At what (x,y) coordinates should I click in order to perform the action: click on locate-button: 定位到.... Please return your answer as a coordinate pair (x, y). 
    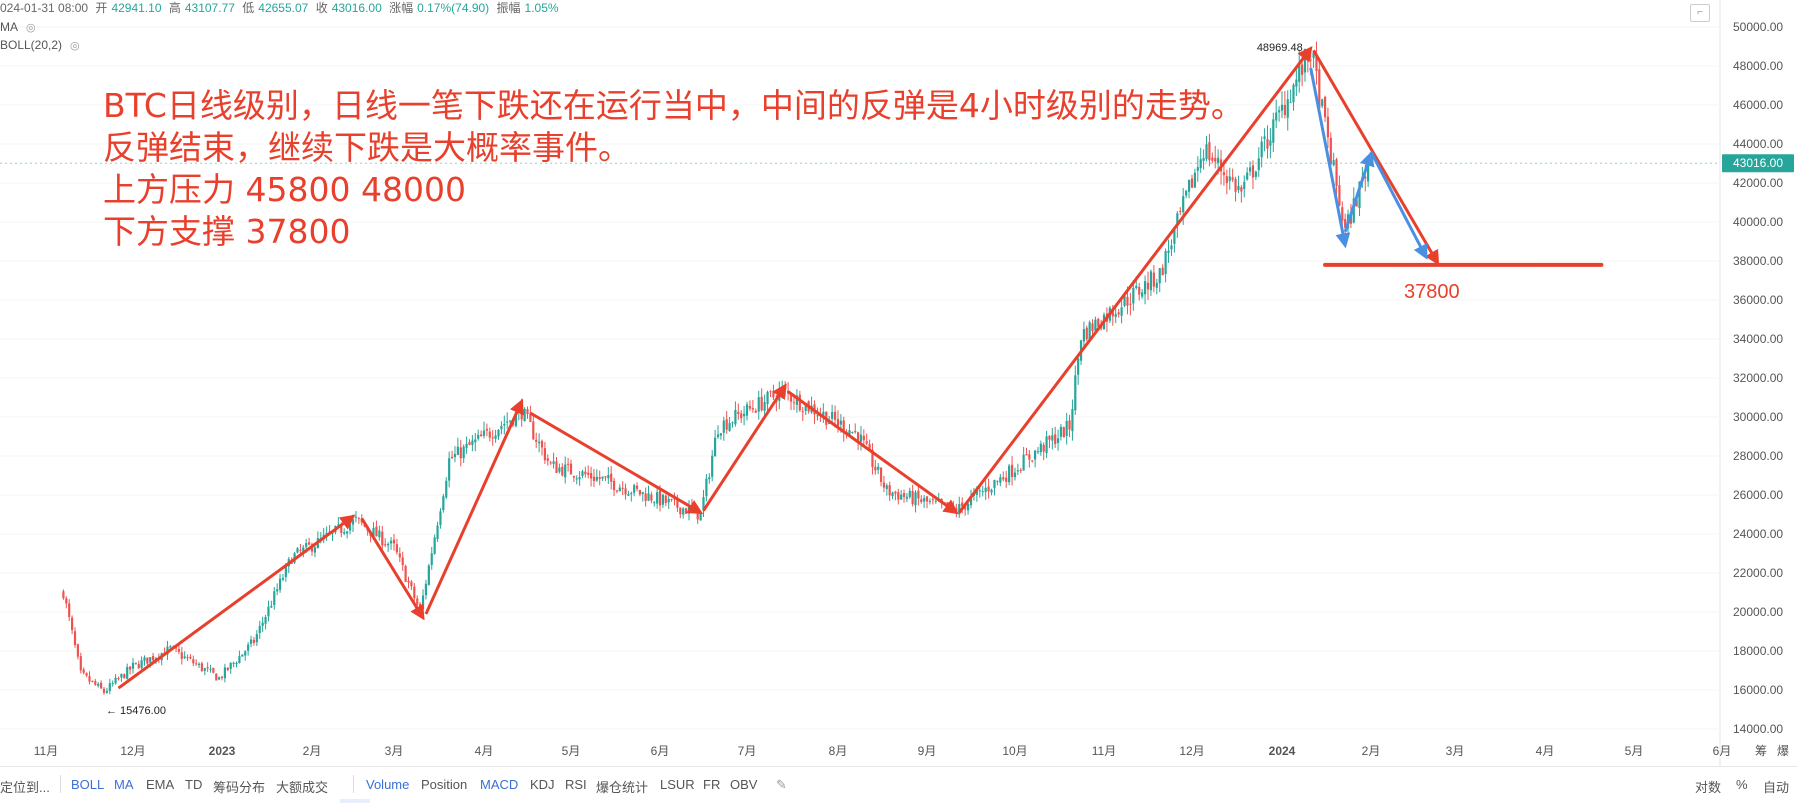
    Looking at the image, I should click on (25, 787).